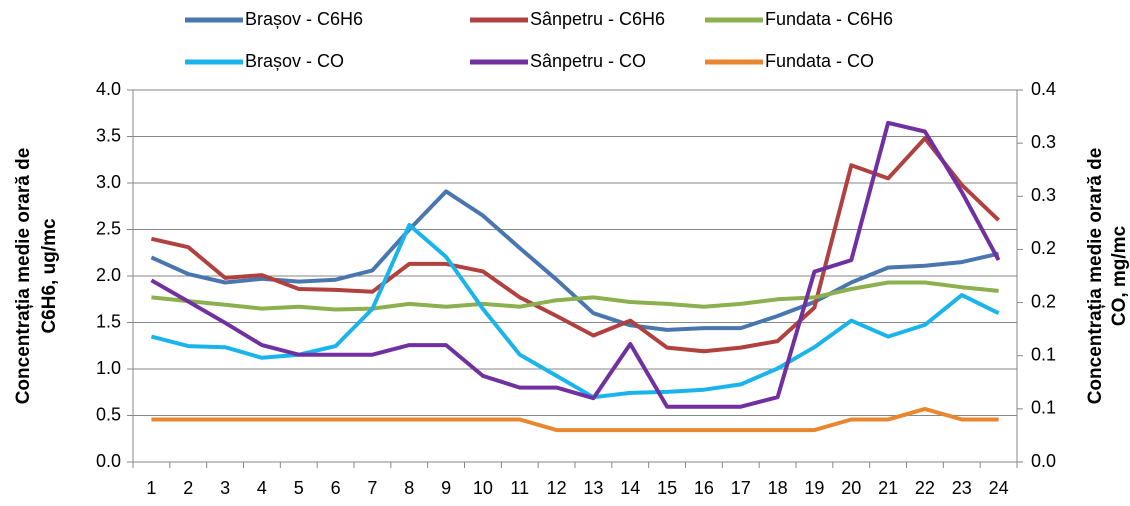 This screenshot has height=506, width=1130. Describe the element at coordinates (704, 488) in the screenshot. I see `x-tick-label: 16` at that location.